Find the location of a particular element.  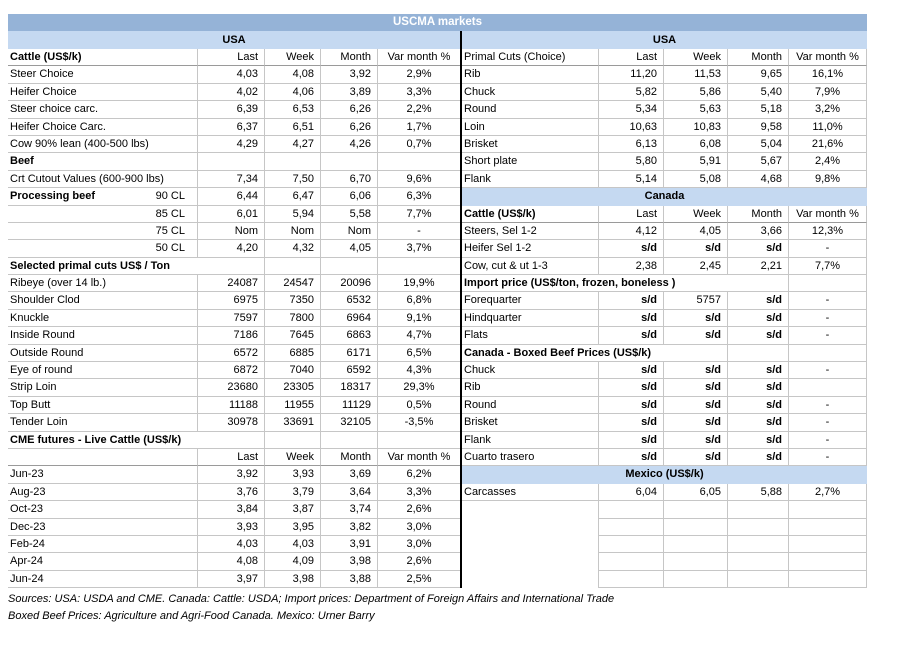

table-row: Cuarto trasero s/d s/d s/d - is located at coordinates (664, 457).